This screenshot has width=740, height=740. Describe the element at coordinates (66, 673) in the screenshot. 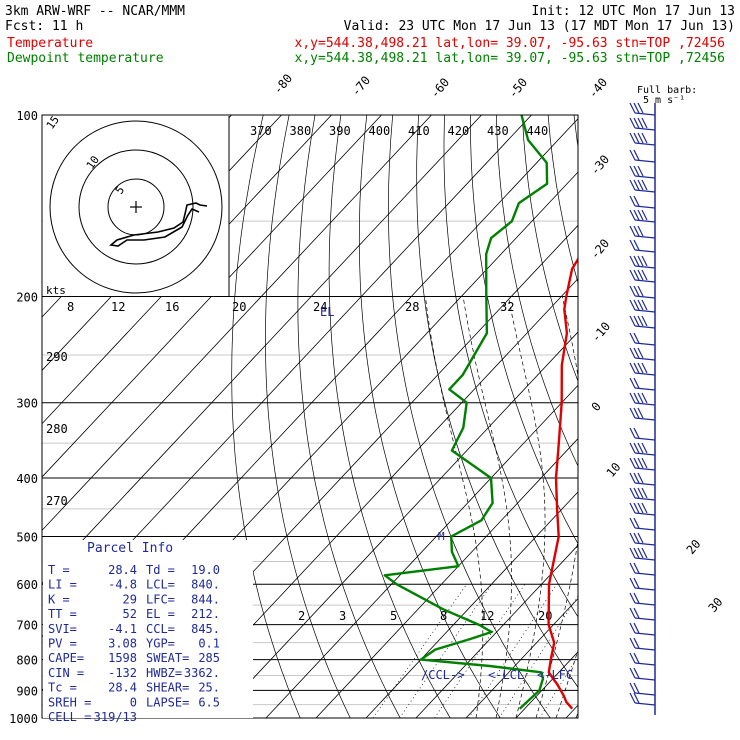

I see `parcel-info-cell: CIN =` at that location.